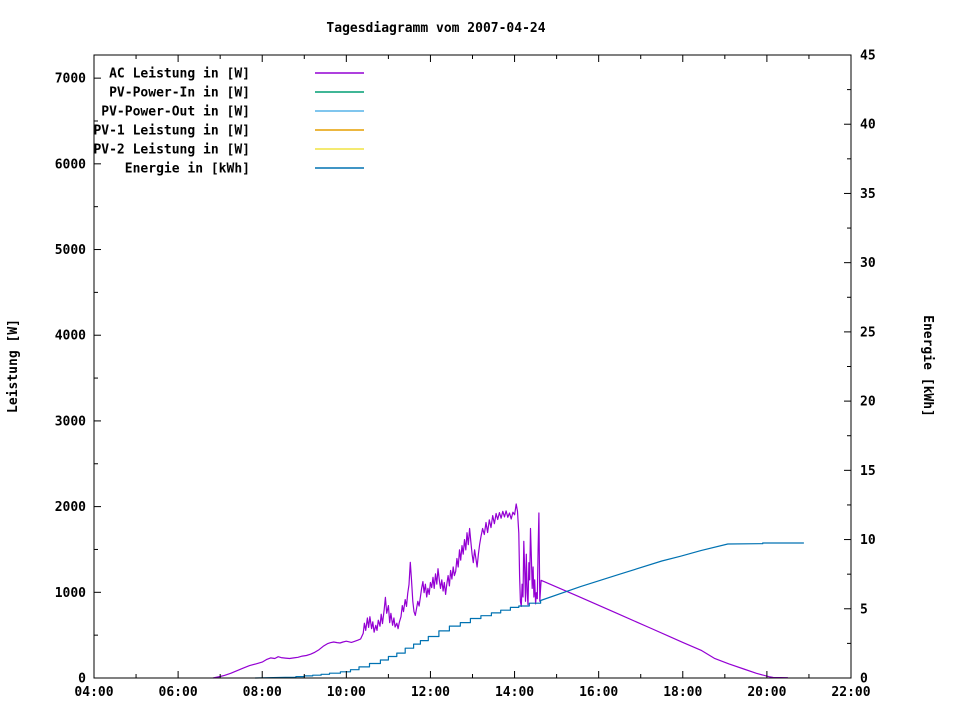 This screenshot has width=960, height=720. Describe the element at coordinates (868, 125) in the screenshot. I see `y2-tick-label: 40` at that location.